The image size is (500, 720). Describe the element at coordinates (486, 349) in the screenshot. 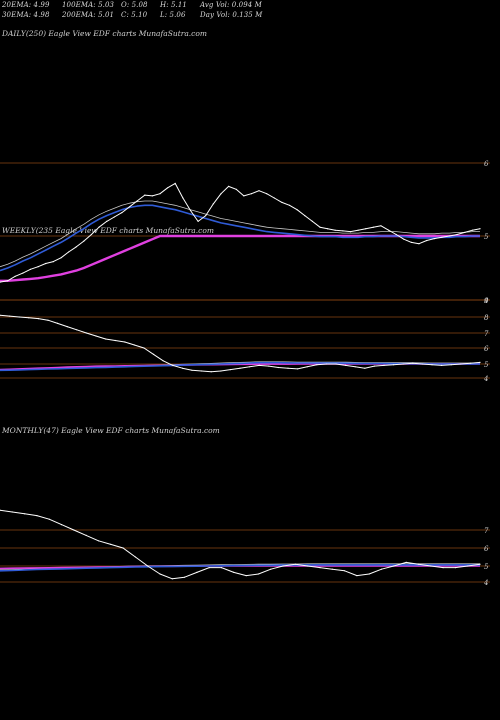

I see `weekly-ytick-label: 6` at that location.